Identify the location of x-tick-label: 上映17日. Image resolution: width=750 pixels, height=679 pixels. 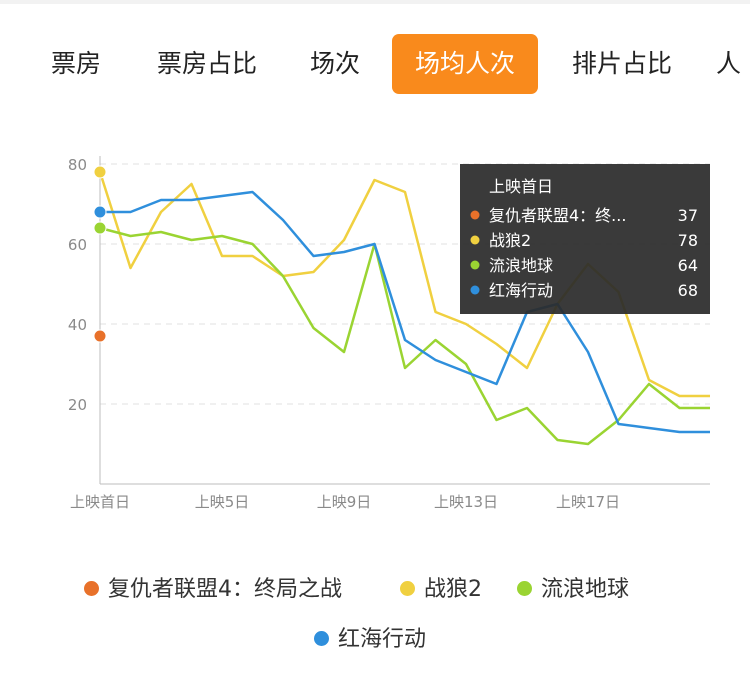
(588, 502).